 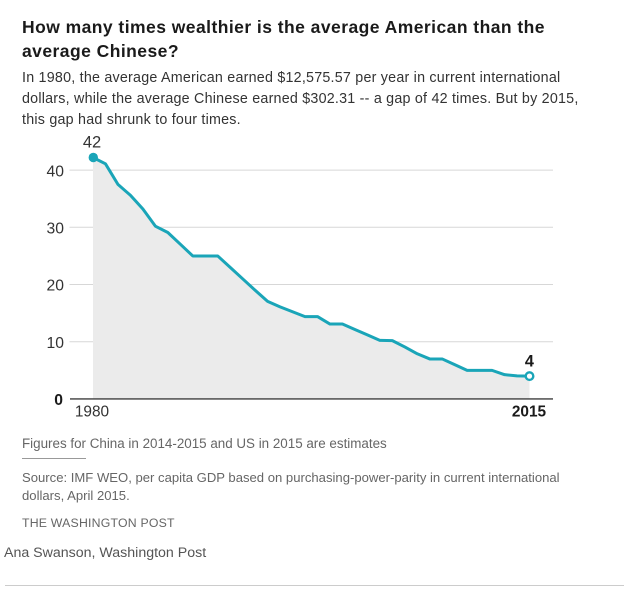 What do you see at coordinates (529, 412) in the screenshot?
I see `svg-text: 2015` at bounding box center [529, 412].